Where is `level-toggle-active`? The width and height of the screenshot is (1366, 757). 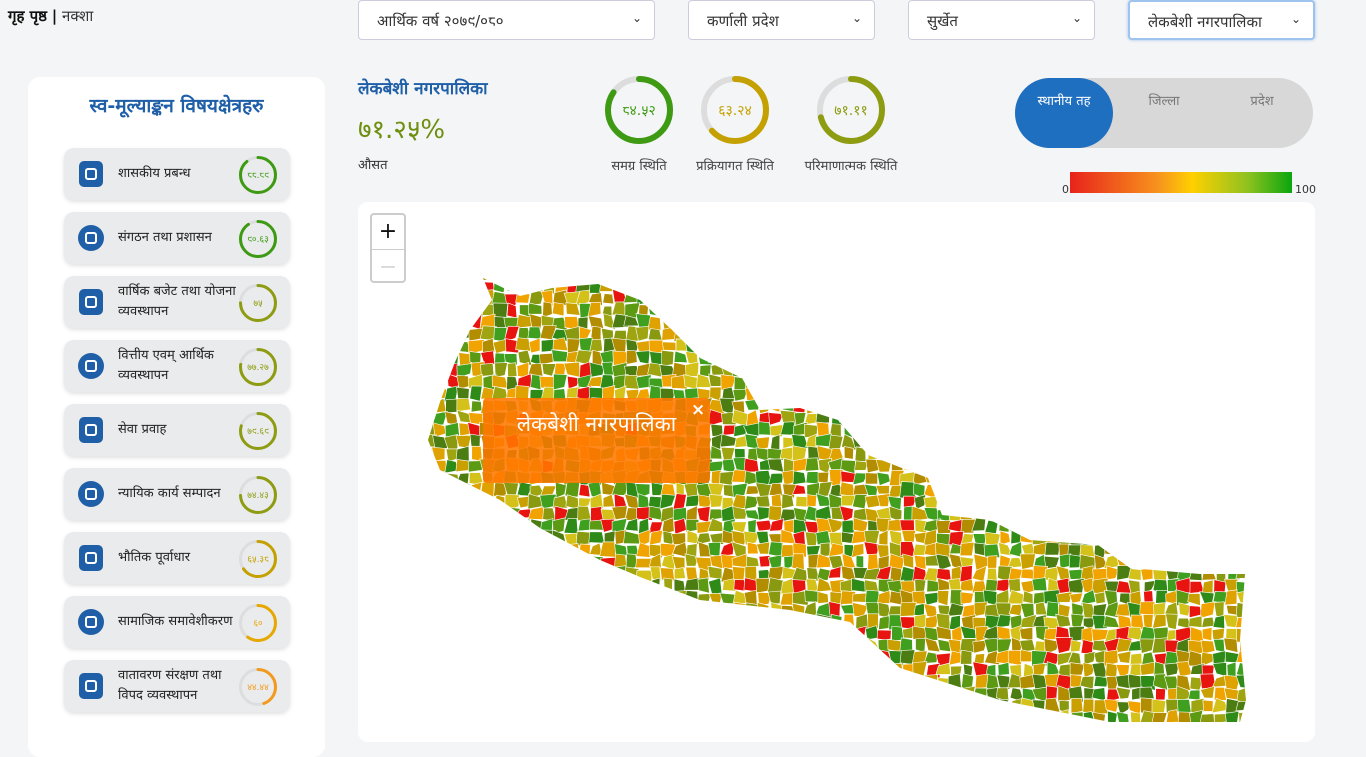
level-toggle-active is located at coordinates (1064, 113).